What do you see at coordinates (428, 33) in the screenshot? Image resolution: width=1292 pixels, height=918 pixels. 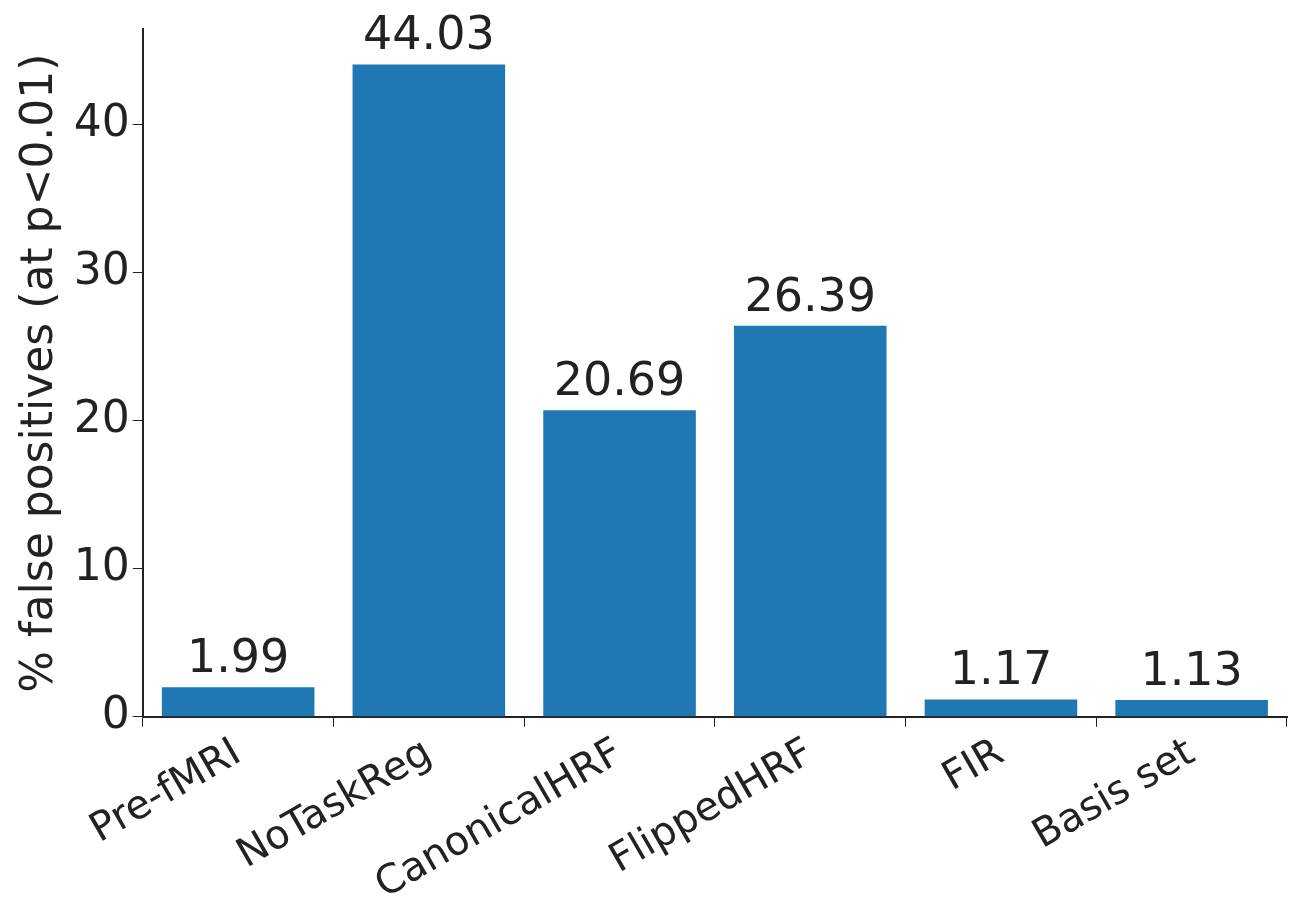 I see `data-label: 44.03` at bounding box center [428, 33].